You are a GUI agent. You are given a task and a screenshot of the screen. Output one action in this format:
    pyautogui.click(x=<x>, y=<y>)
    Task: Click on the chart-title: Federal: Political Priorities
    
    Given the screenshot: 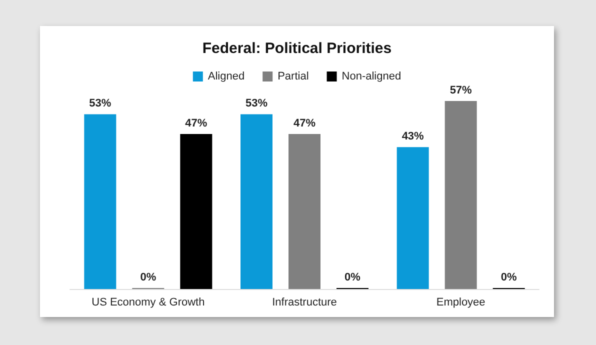 What is the action you would take?
    pyautogui.click(x=297, y=48)
    